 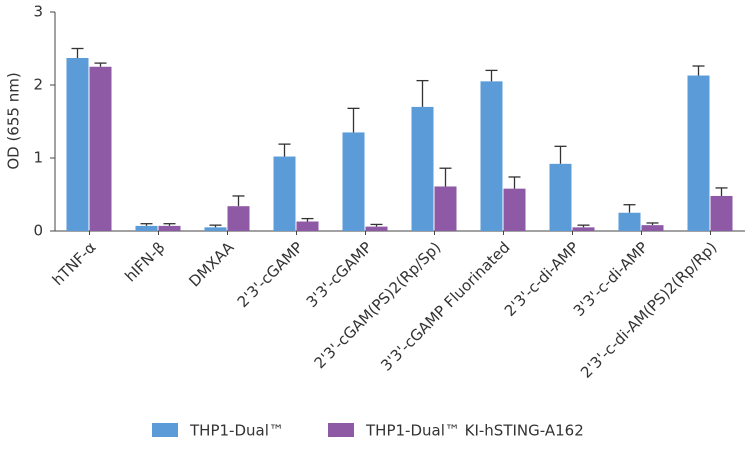 I want to click on y-axis-label: OD (655 nm), so click(x=14, y=120).